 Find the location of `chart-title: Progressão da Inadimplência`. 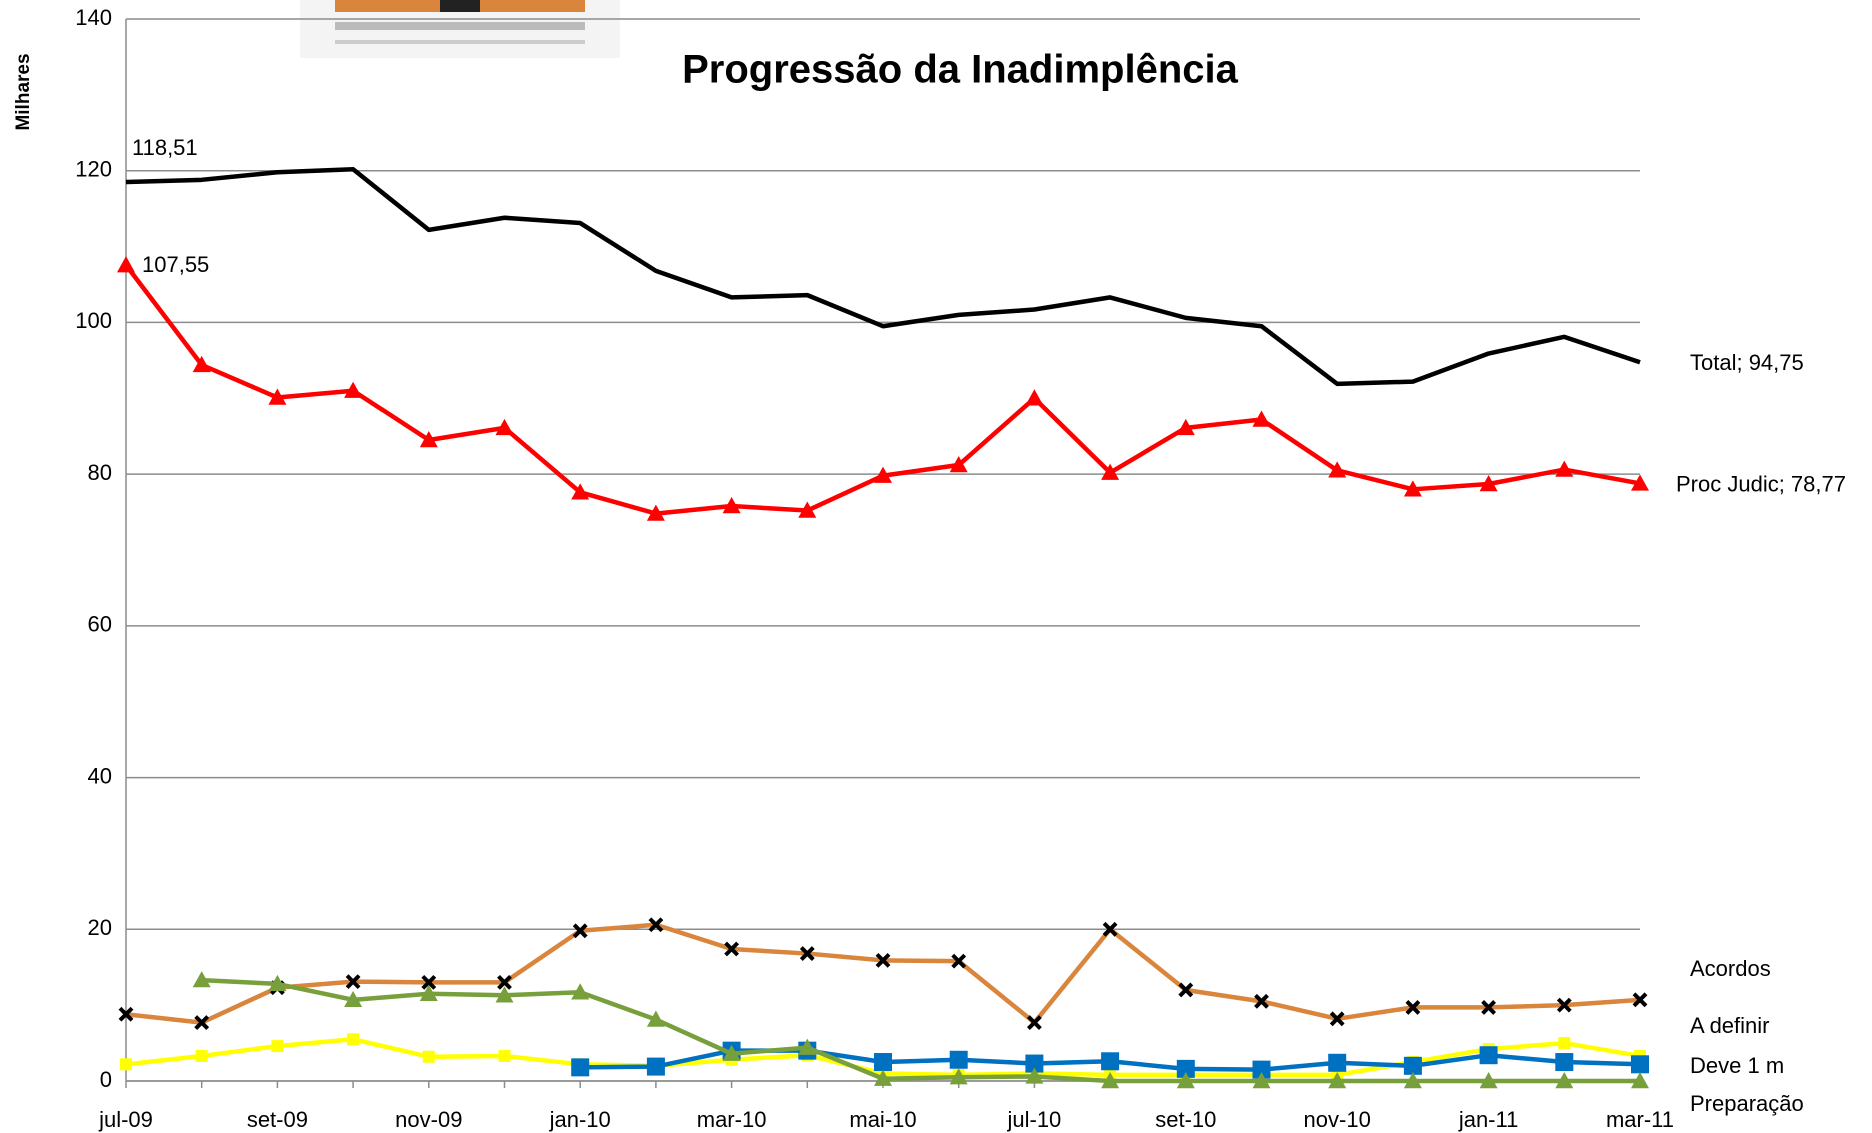

chart-title: Progressão da Inadimplência is located at coordinates (960, 70).